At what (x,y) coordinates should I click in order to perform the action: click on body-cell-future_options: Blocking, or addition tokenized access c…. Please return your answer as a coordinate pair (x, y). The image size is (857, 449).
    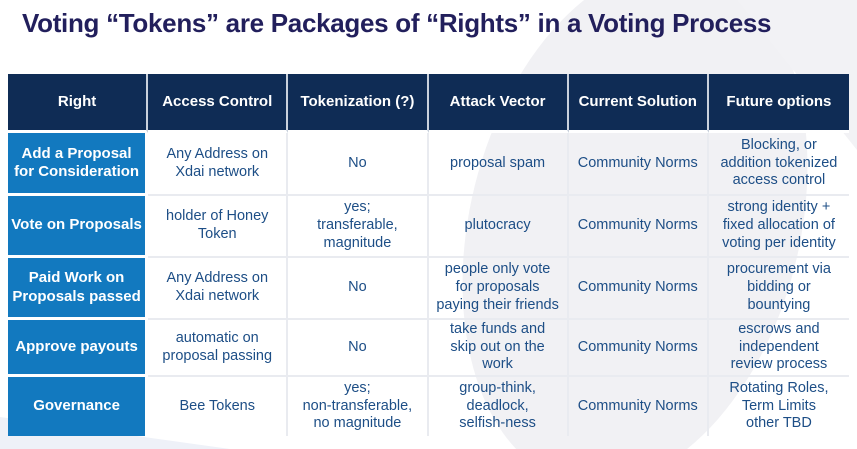
    Looking at the image, I should click on (778, 164).